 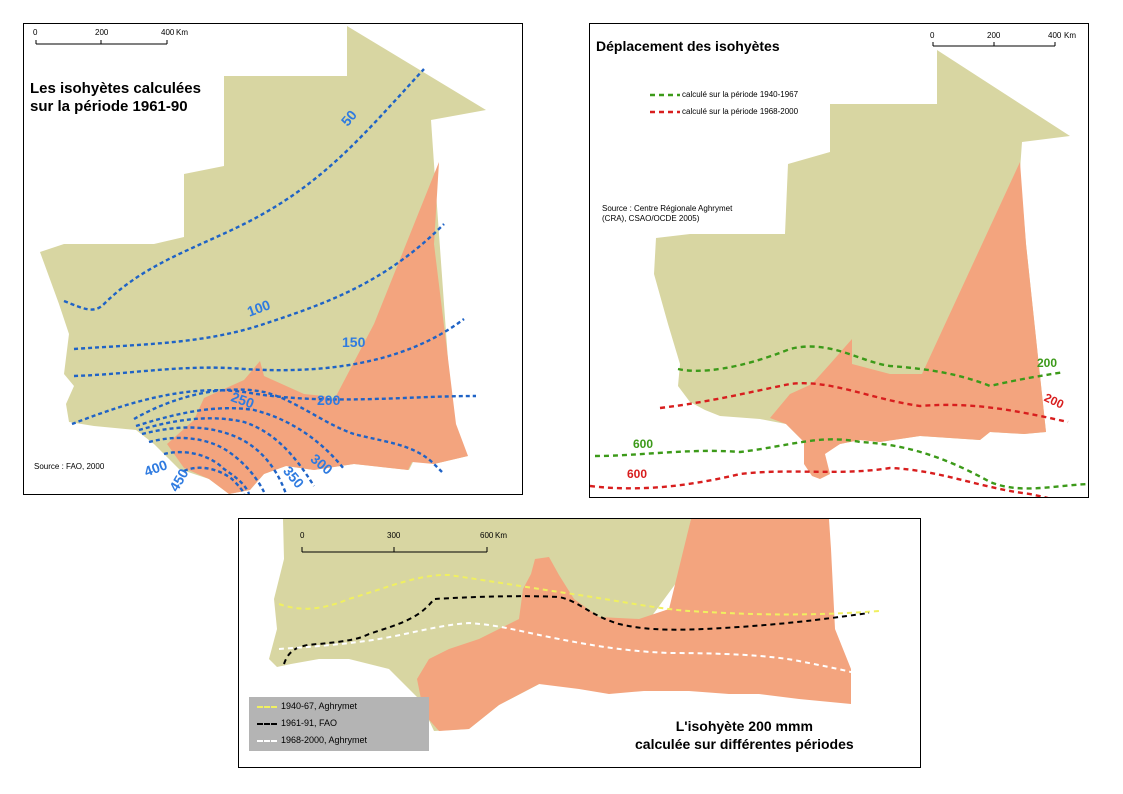 What do you see at coordinates (109, 106) in the screenshot?
I see `map-title-line2: sur la période 1961-90` at bounding box center [109, 106].